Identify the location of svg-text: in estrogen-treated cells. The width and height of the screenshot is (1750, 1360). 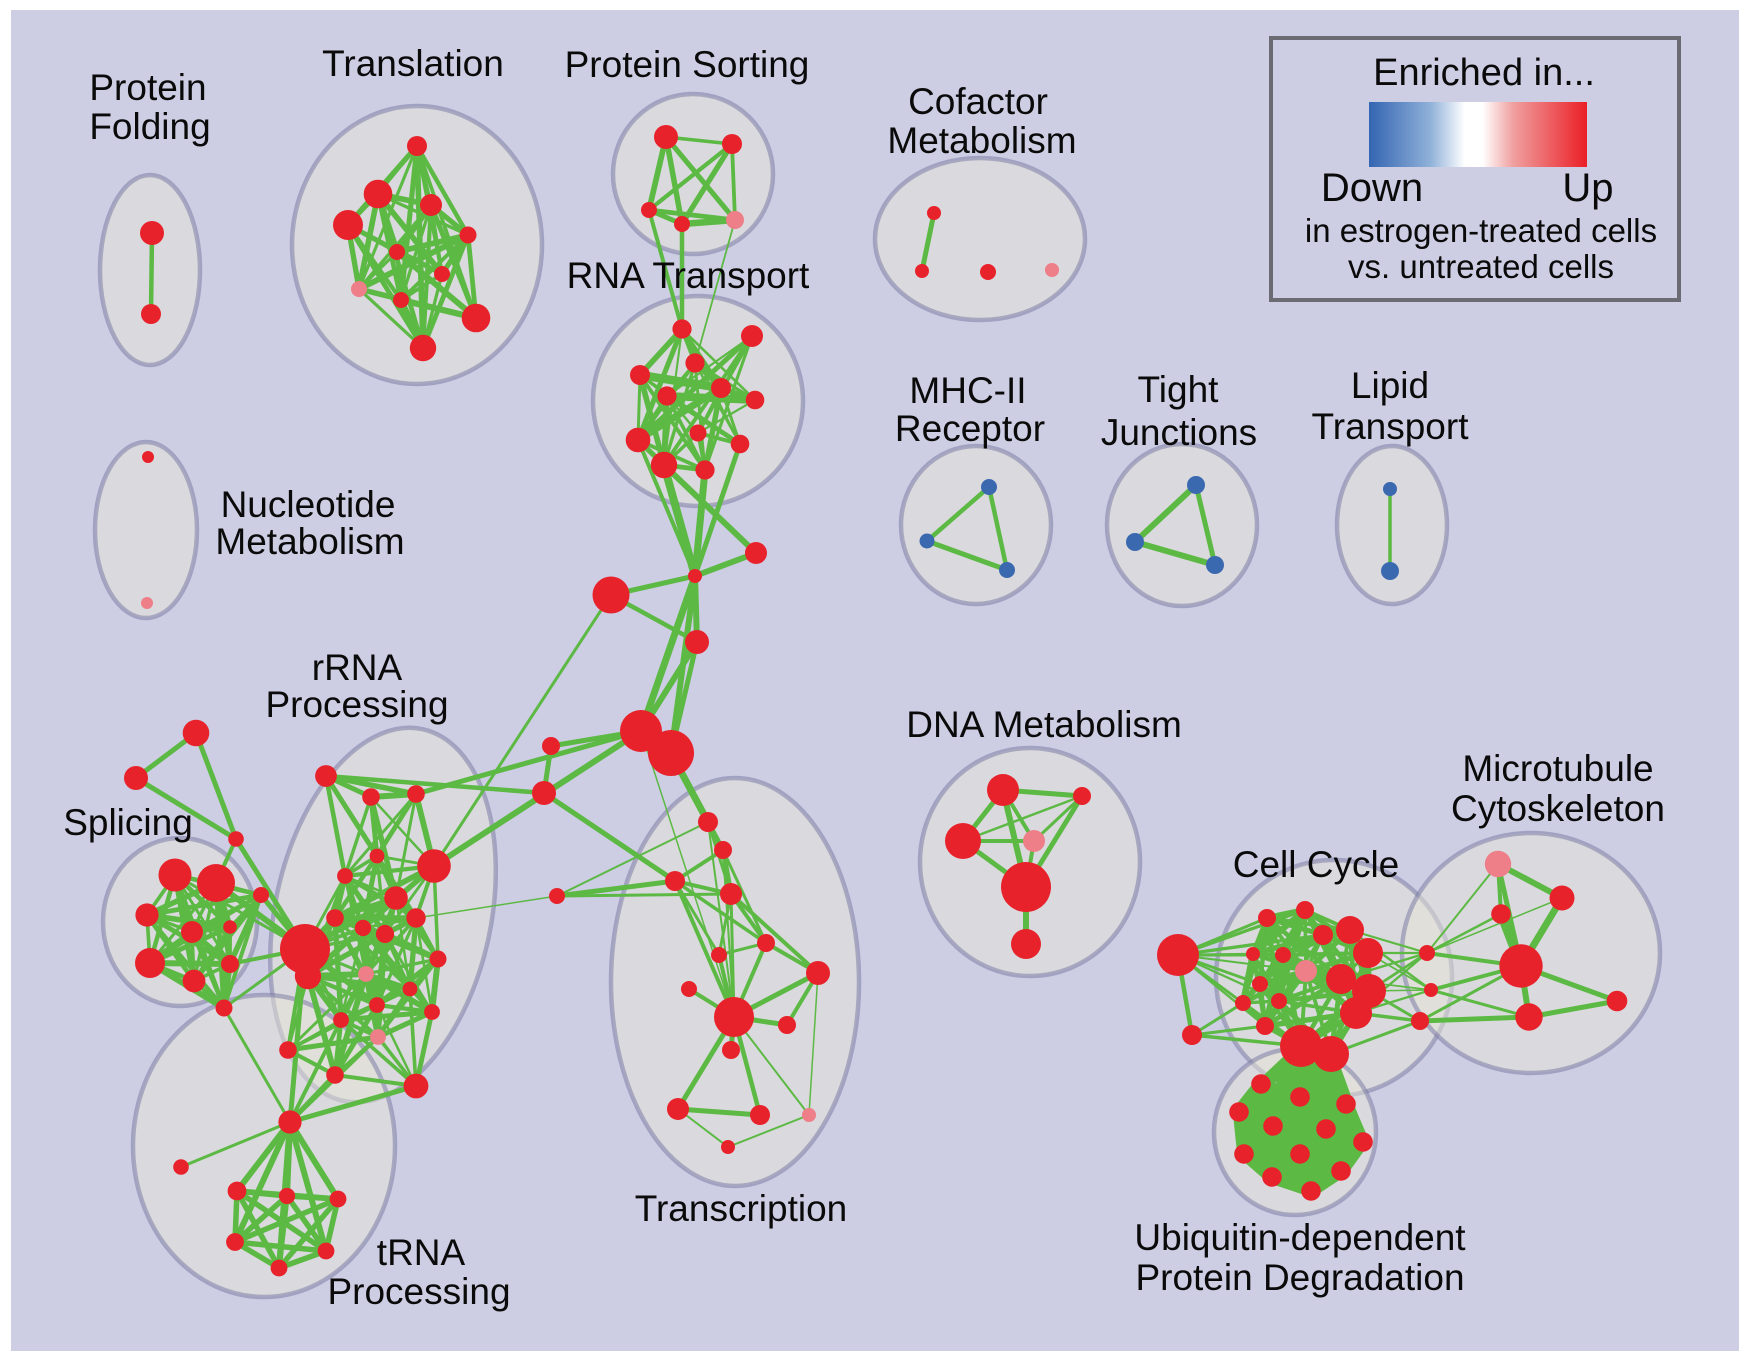
(1481, 230).